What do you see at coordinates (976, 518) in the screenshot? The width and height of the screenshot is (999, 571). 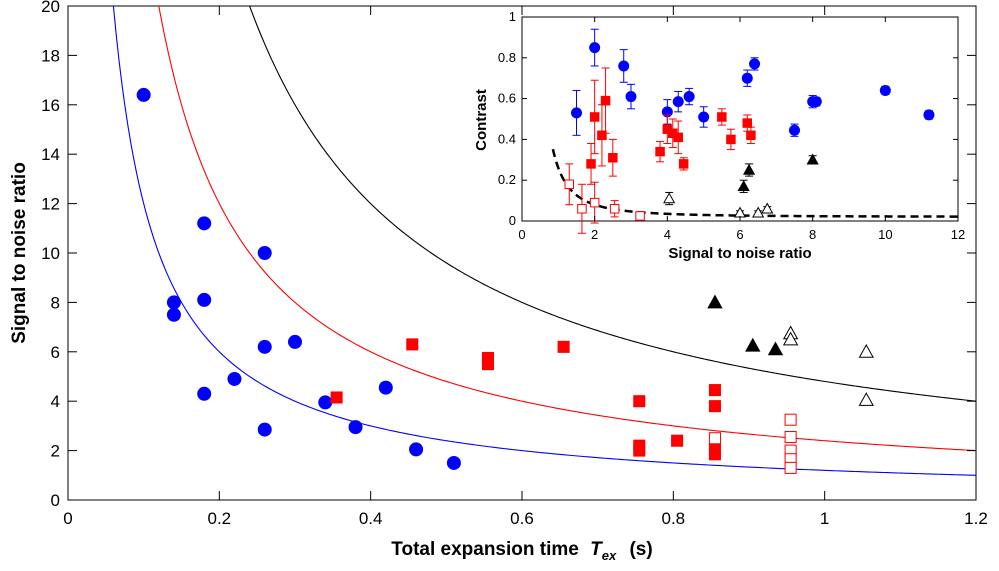 I see `main-x-tick-label: 1.2` at bounding box center [976, 518].